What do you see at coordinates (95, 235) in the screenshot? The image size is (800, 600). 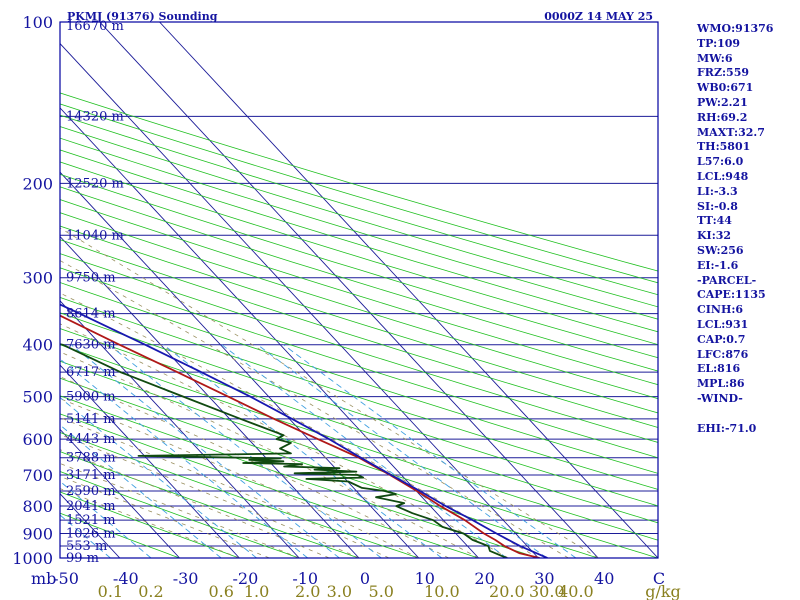 I see `height-label: 11040 m` at bounding box center [95, 235].